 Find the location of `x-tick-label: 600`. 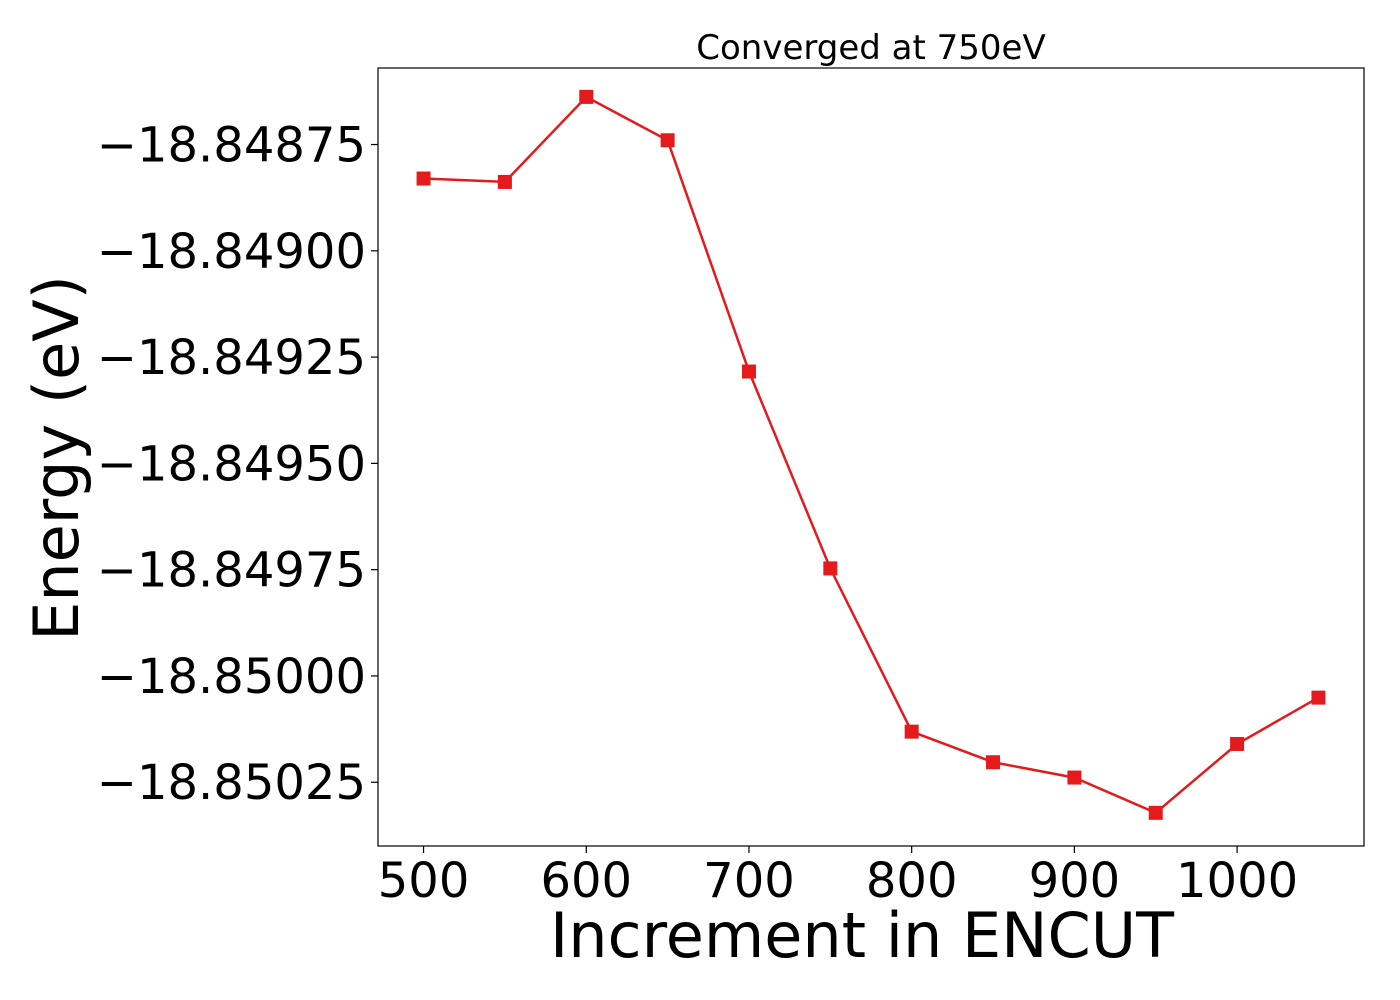

x-tick-label: 600 is located at coordinates (586, 881).